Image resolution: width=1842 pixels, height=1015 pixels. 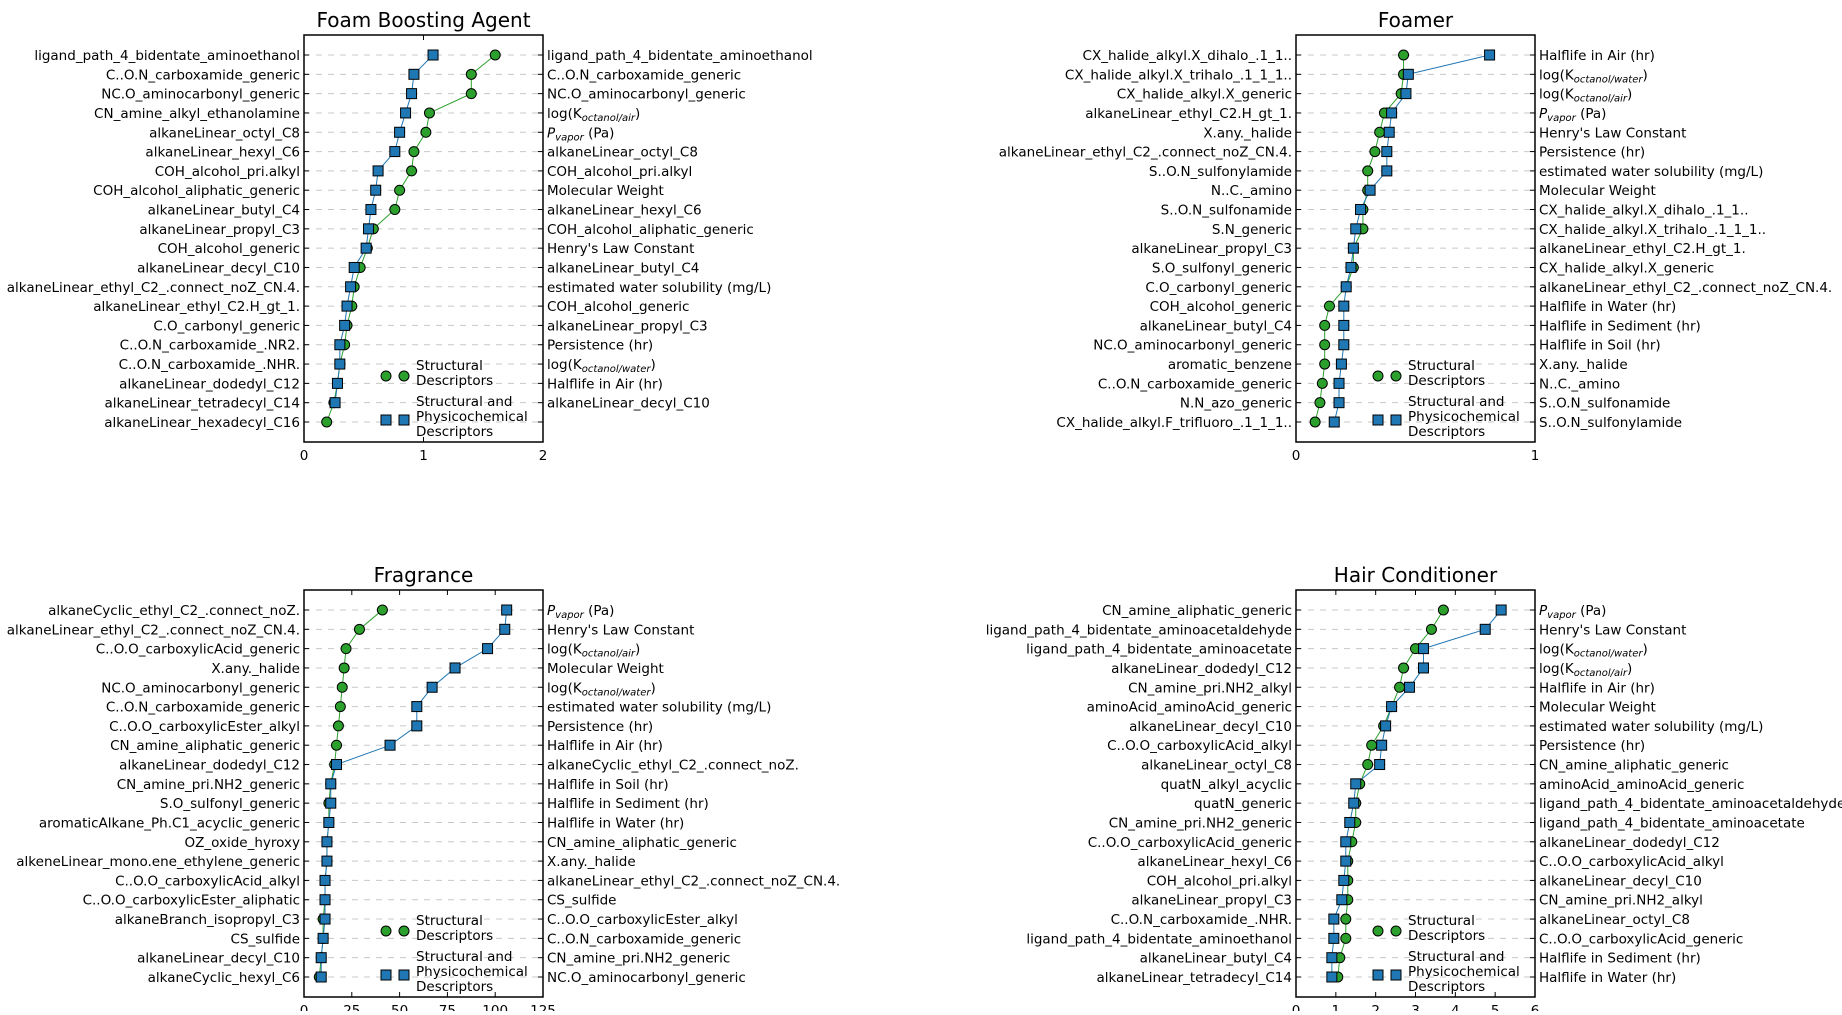 I want to click on y-label-structural: N.N_azo_generic, so click(x=1236, y=404).